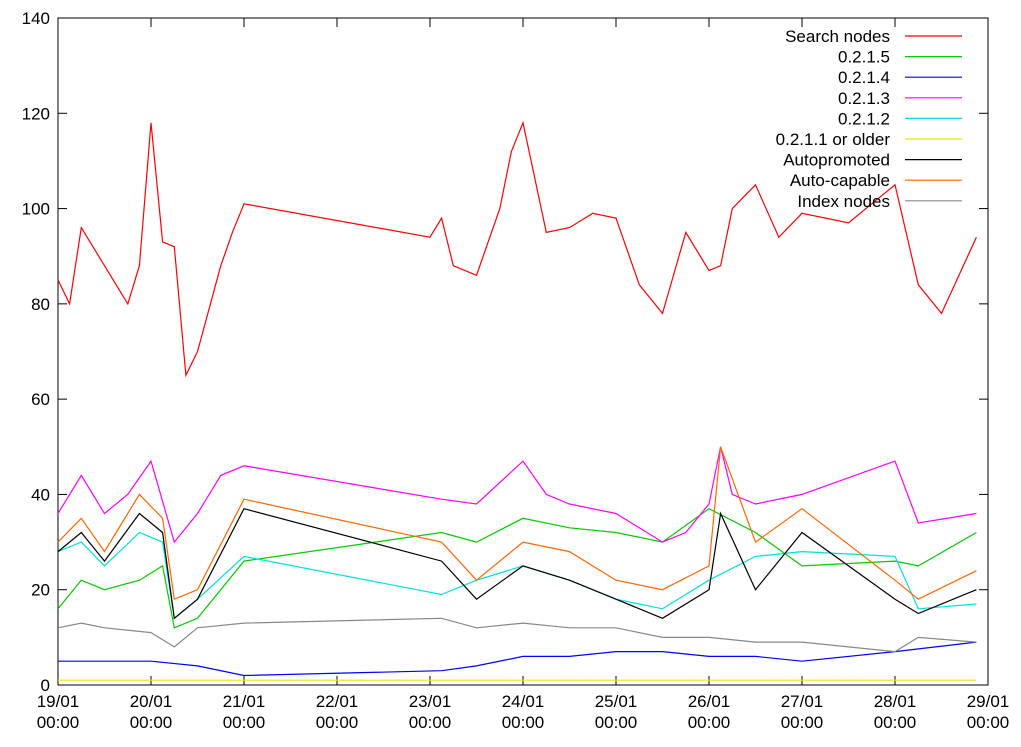 This screenshot has width=1021, height=747. Describe the element at coordinates (864, 77) in the screenshot. I see `legend-label: 0.2.1.4` at that location.